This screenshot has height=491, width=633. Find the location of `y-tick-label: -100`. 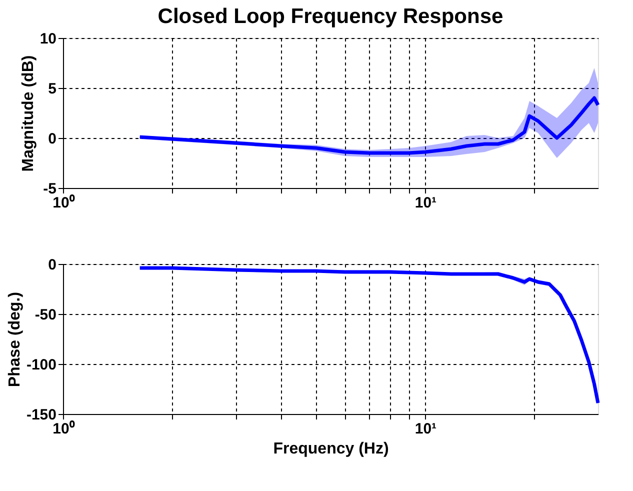

y-tick-label: -100 is located at coordinates (41, 365).